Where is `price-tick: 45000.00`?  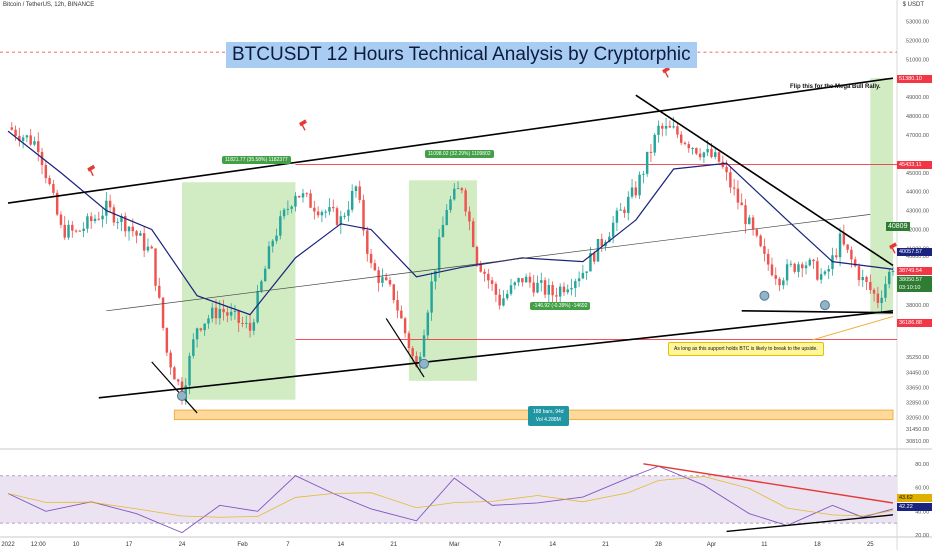 price-tick: 45000.00 is located at coordinates (917, 174).